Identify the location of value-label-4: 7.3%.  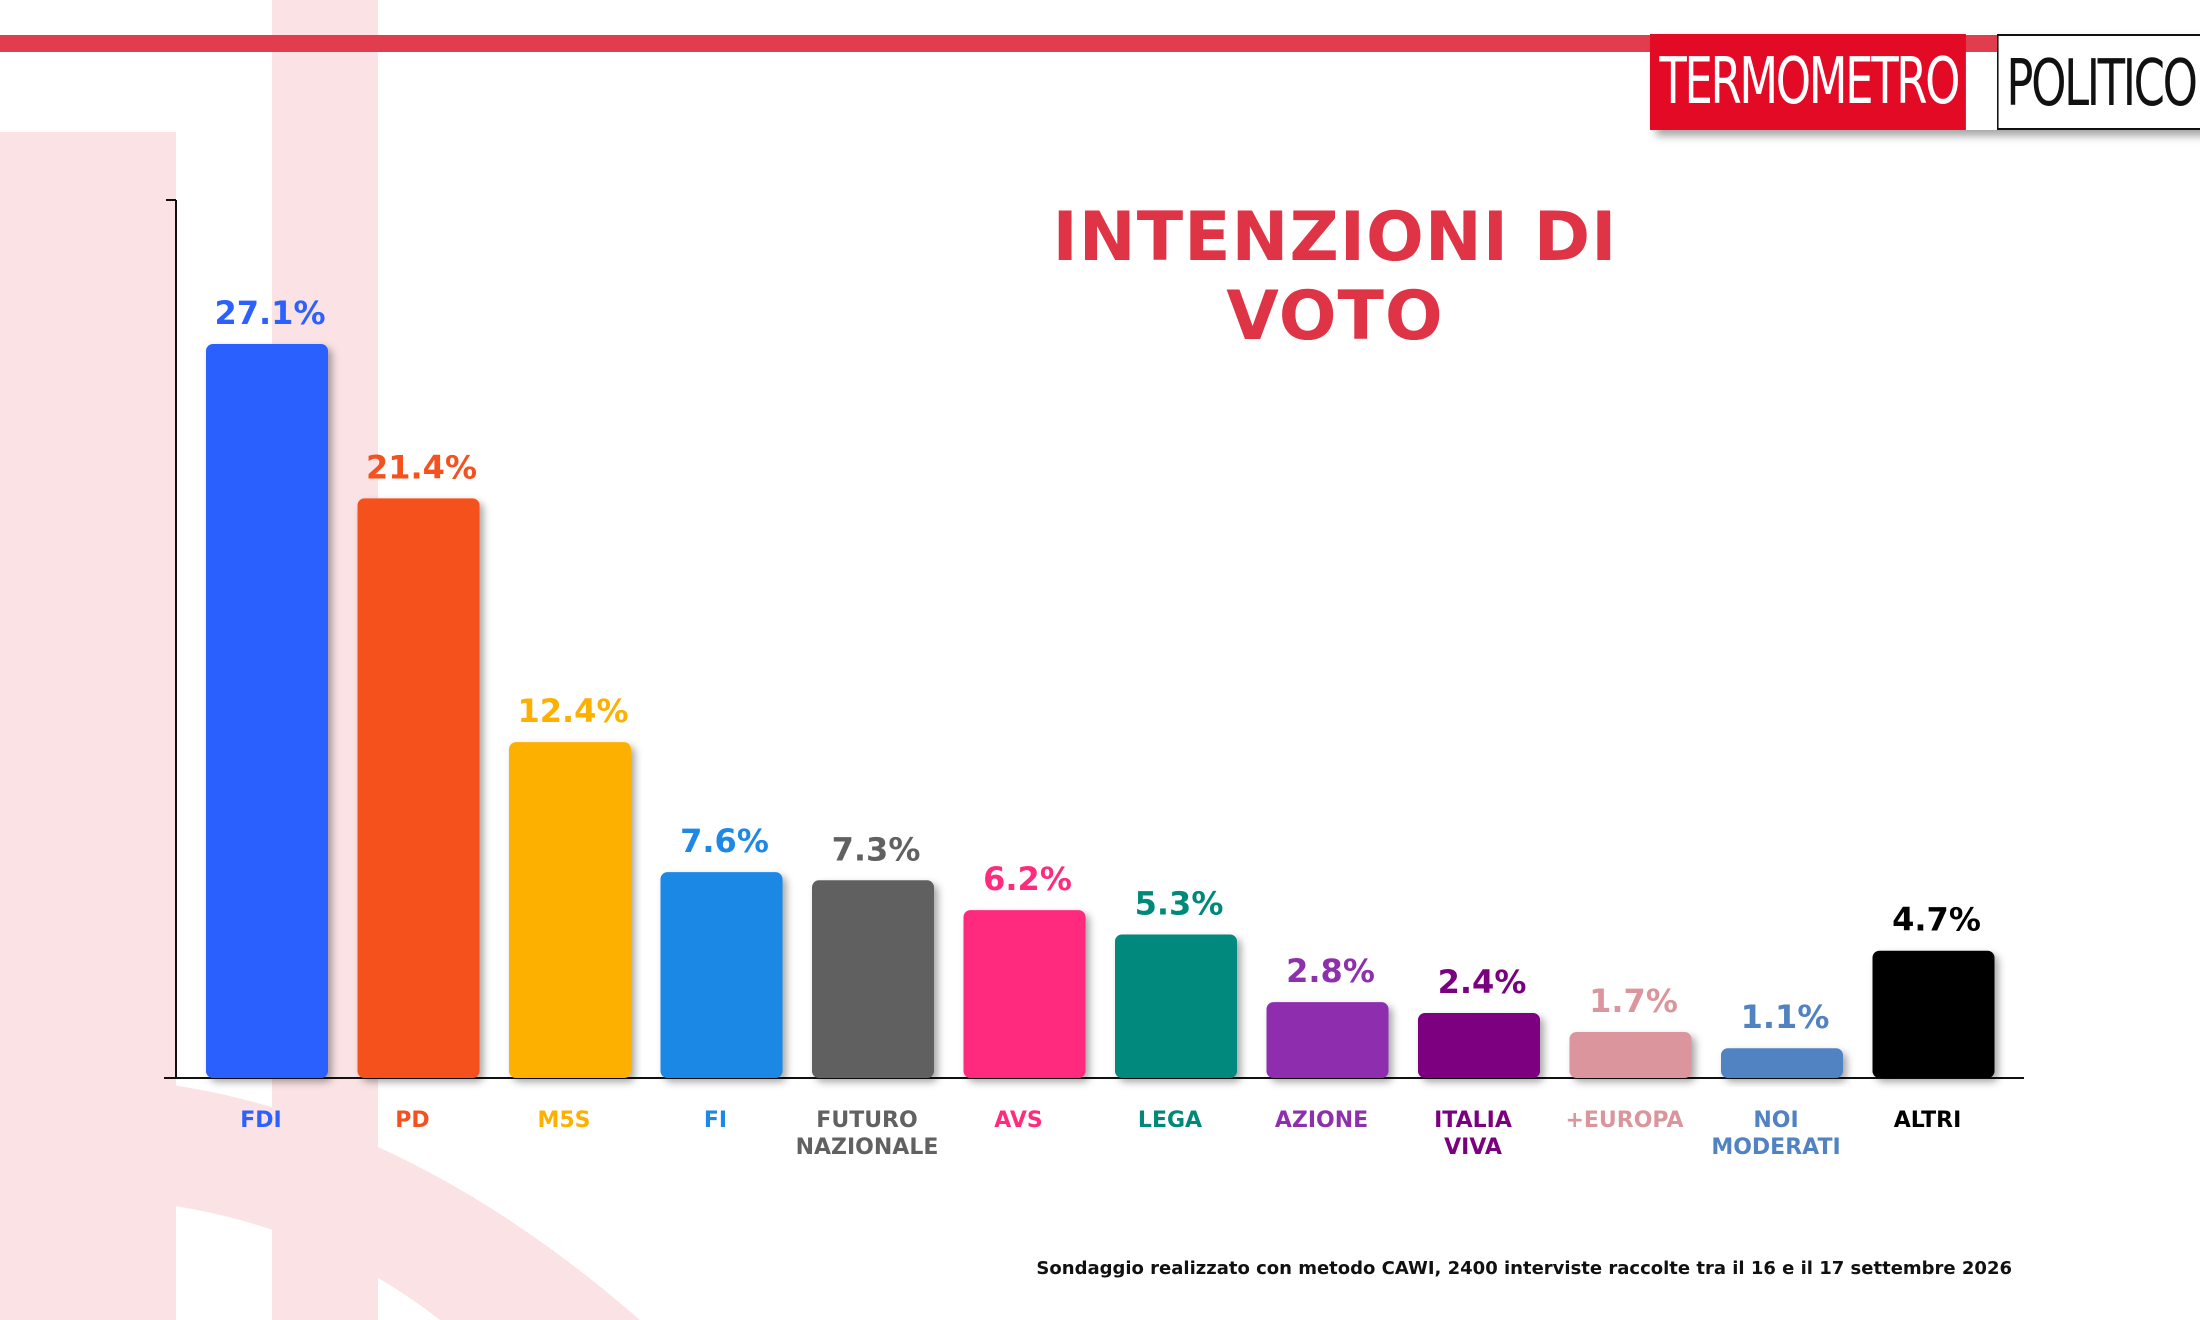
(876, 849).